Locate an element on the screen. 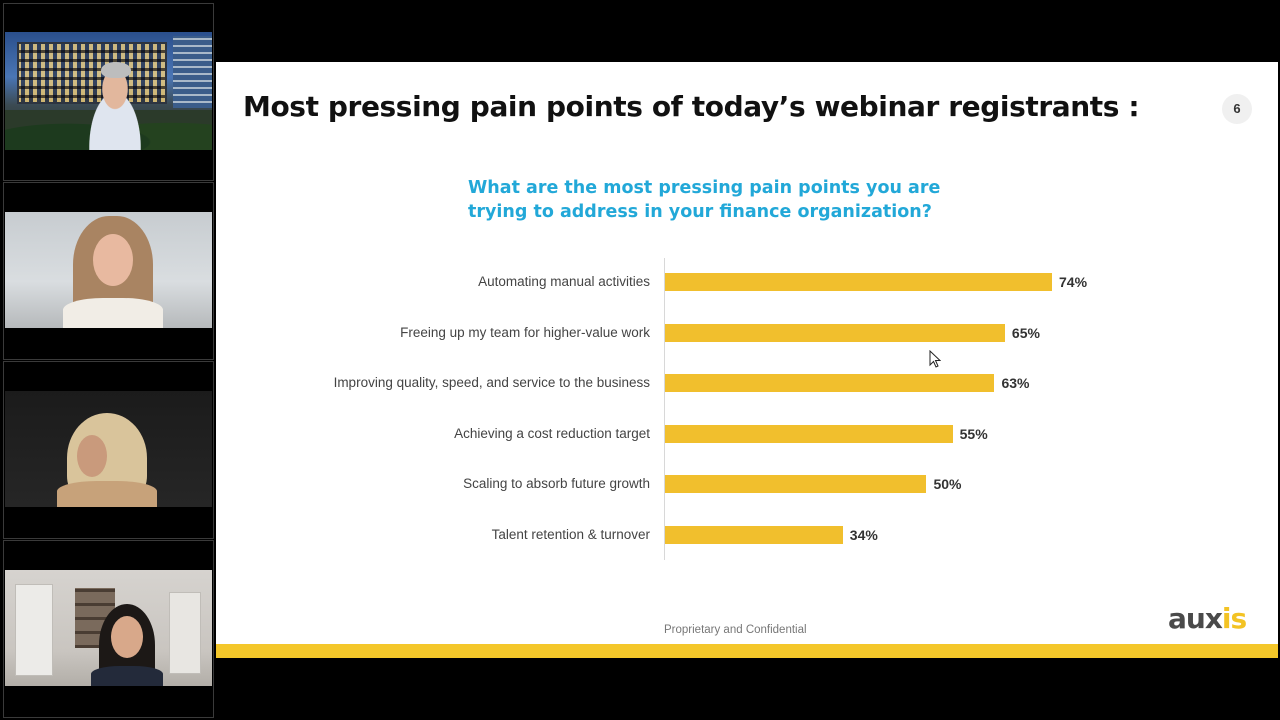 The height and width of the screenshot is (720, 1280). bar-value-label: 63% is located at coordinates (1015, 383).